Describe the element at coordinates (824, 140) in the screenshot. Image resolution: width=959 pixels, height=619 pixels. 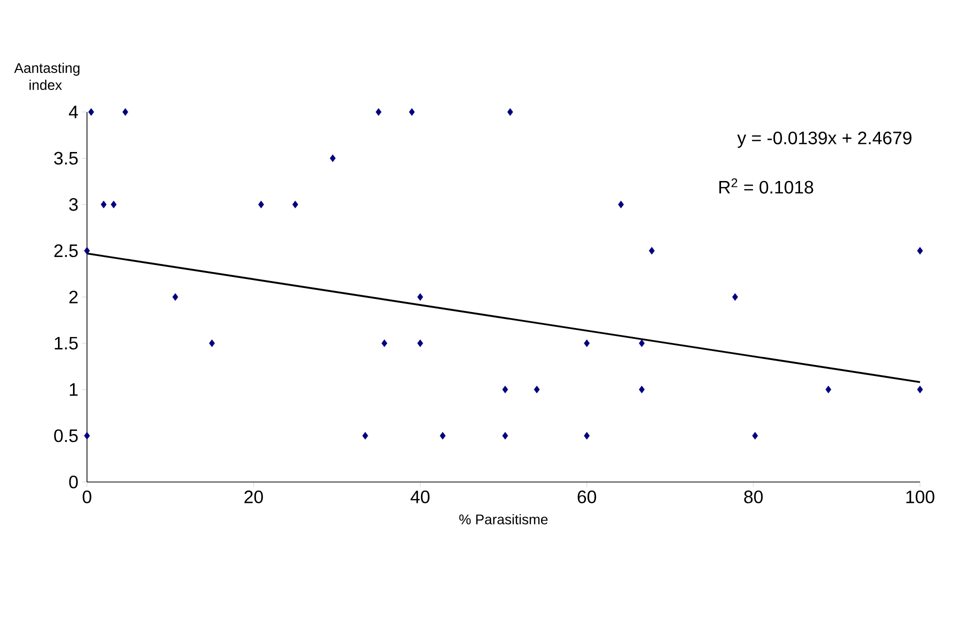
I see `annotation: y = -0.0139x + 2.4679` at that location.